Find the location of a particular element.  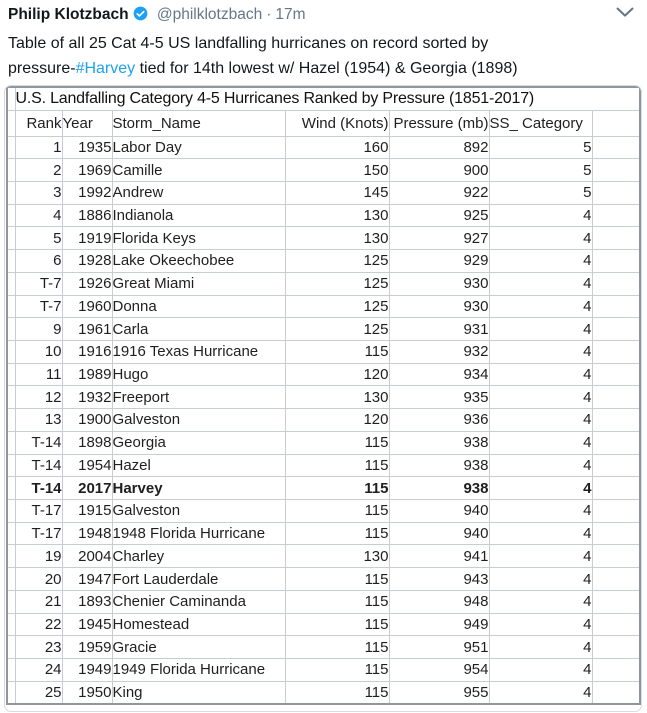

cell-year: 1954 is located at coordinates (87, 465).